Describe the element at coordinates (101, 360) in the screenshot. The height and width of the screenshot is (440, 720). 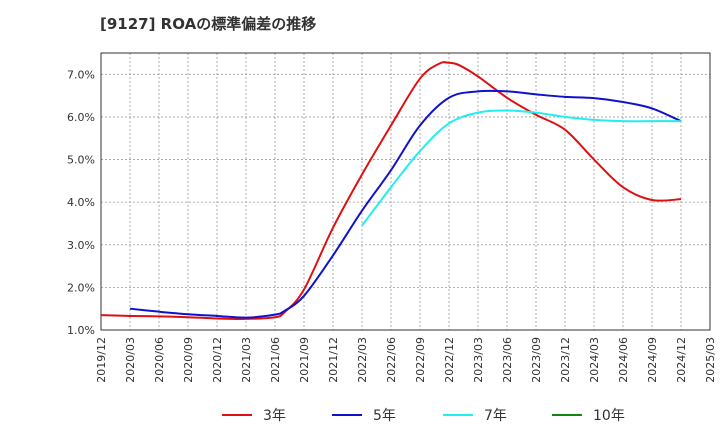
I see `x-tick-label: 2019/12` at that location.